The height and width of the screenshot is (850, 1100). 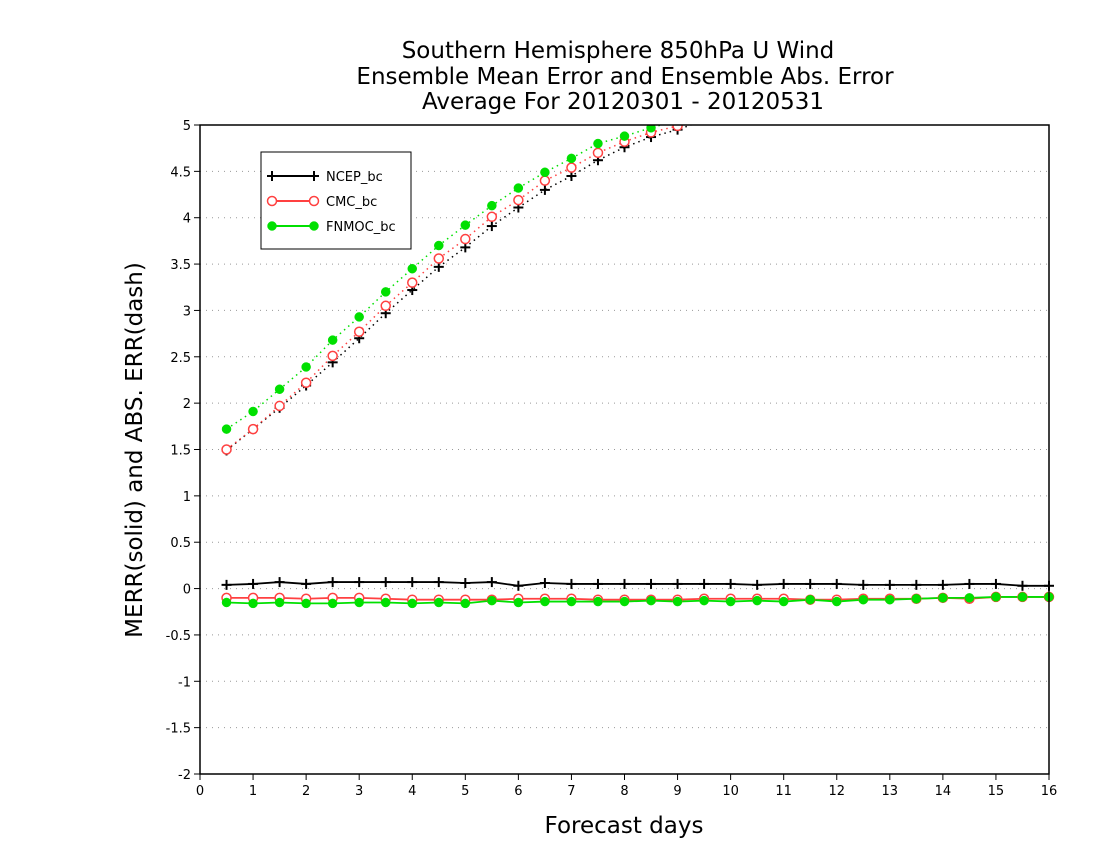 What do you see at coordinates (180, 358) in the screenshot?
I see `y-tick-label: 2.5` at bounding box center [180, 358].